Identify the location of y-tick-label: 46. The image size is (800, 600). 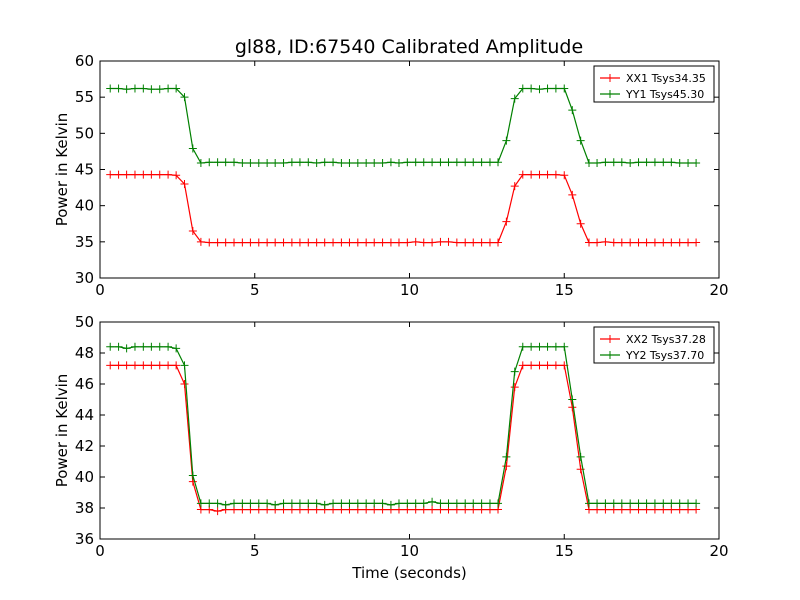
(84, 384).